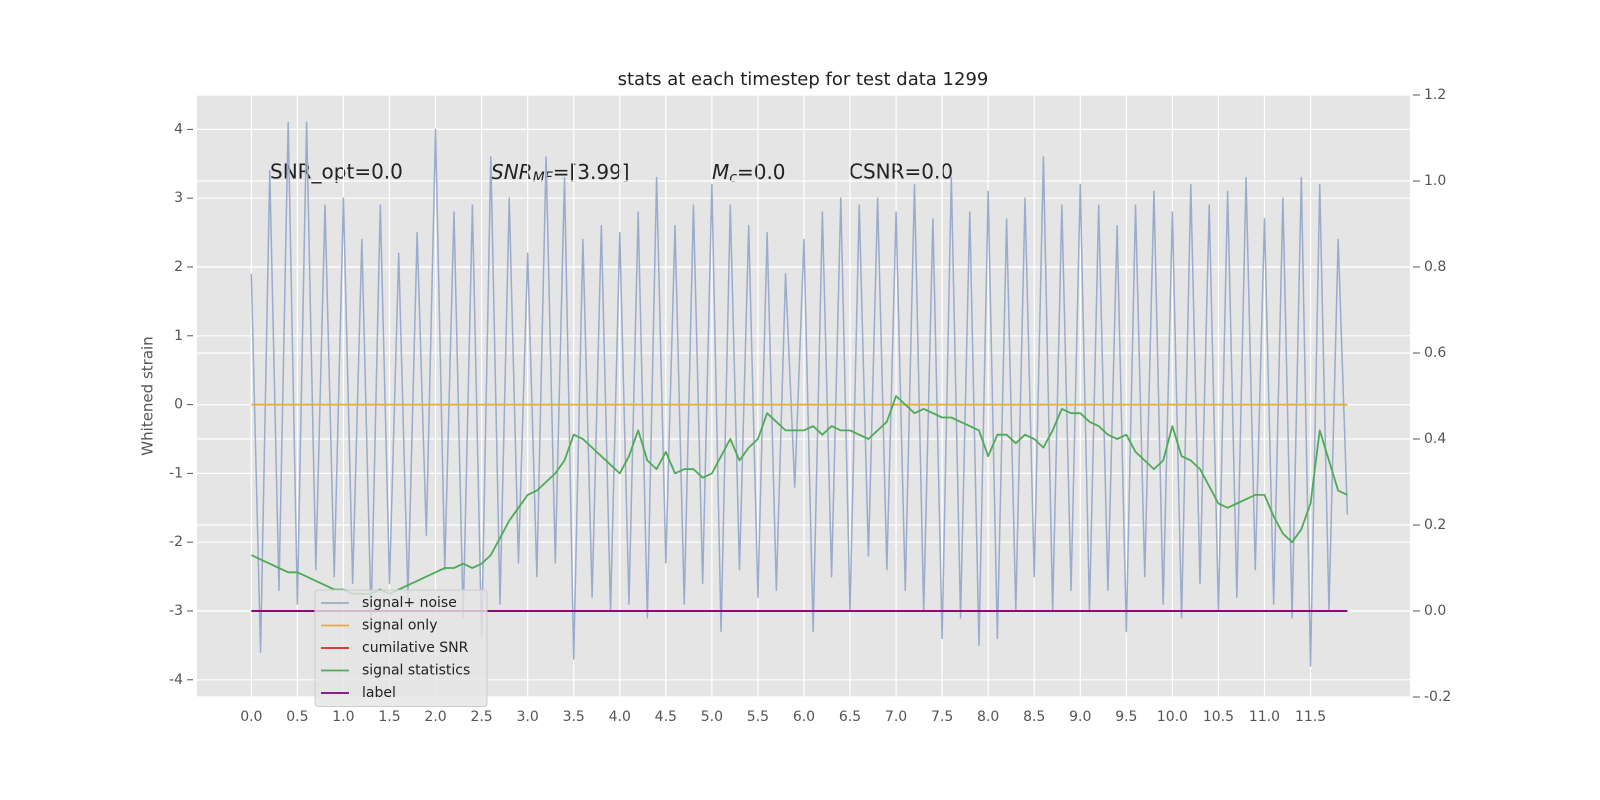  Describe the element at coordinates (178, 267) in the screenshot. I see `y-tick-label: 2` at that location.